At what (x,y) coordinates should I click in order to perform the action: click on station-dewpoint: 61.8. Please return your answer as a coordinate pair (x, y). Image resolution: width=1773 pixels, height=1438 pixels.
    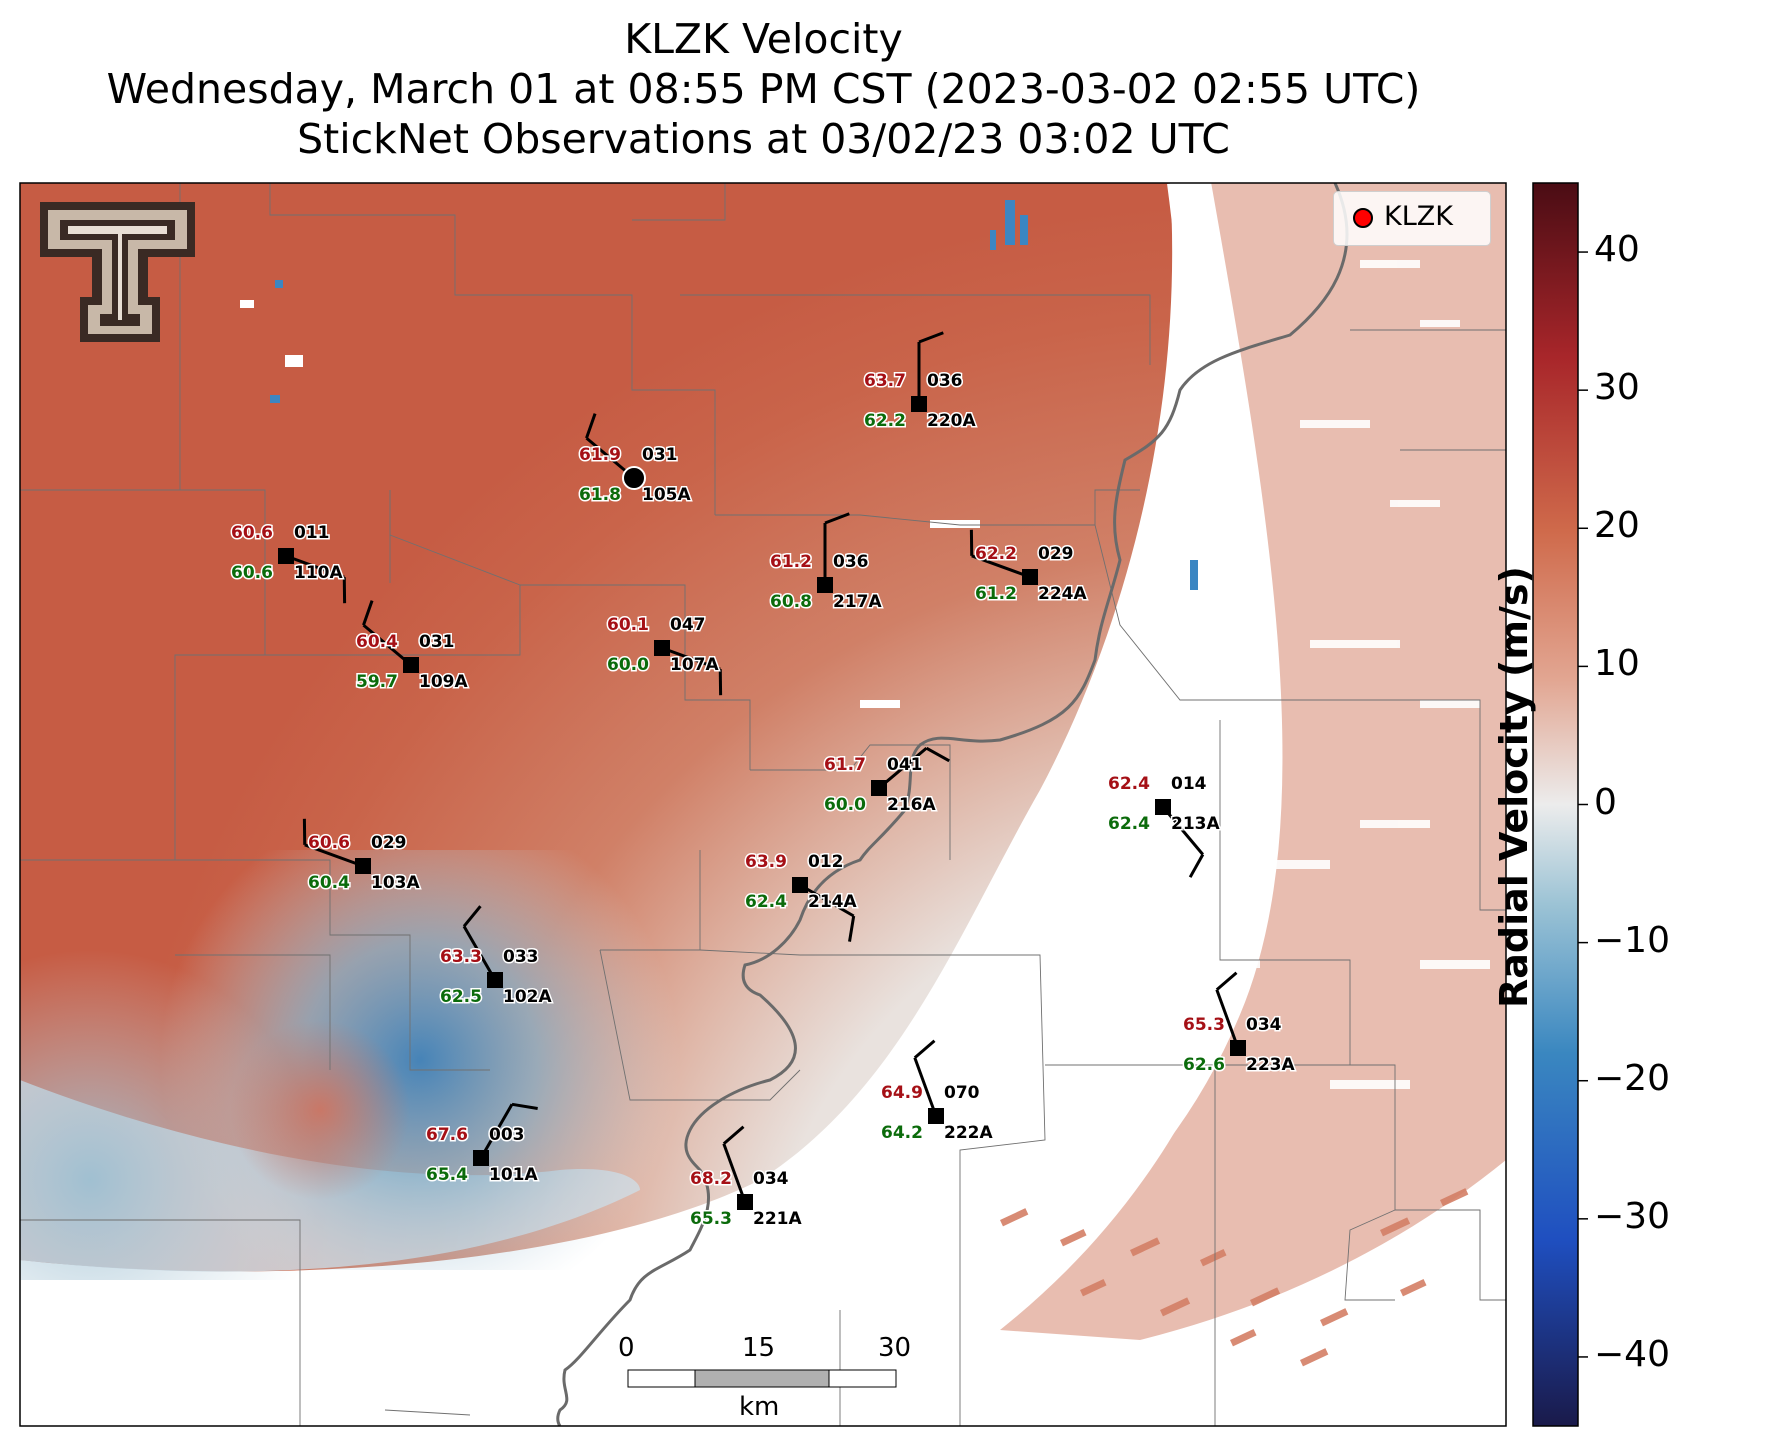
    Looking at the image, I should click on (600, 495).